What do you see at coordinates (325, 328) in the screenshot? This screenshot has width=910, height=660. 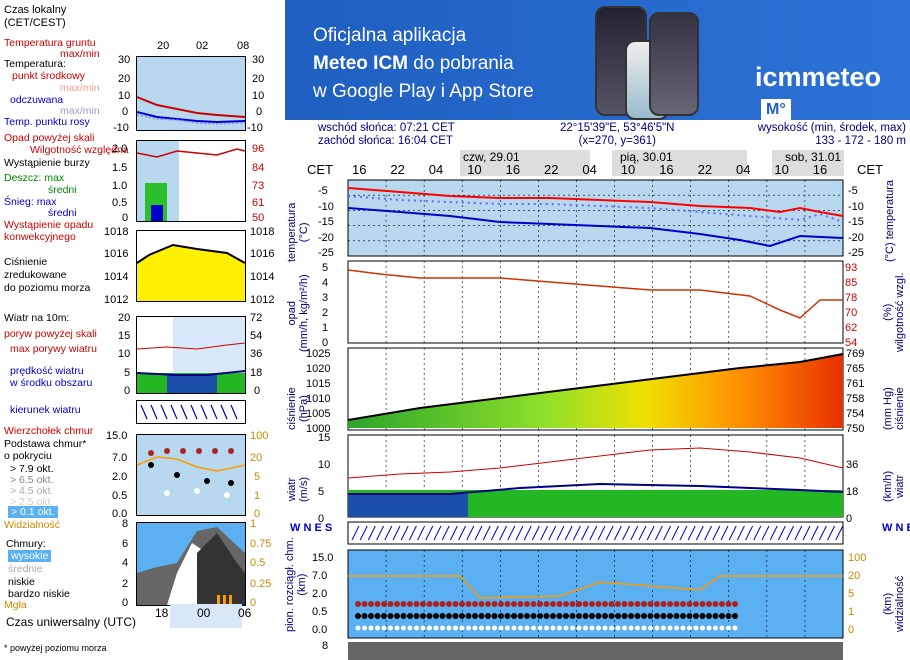 I see `precip-tick: 1` at bounding box center [325, 328].